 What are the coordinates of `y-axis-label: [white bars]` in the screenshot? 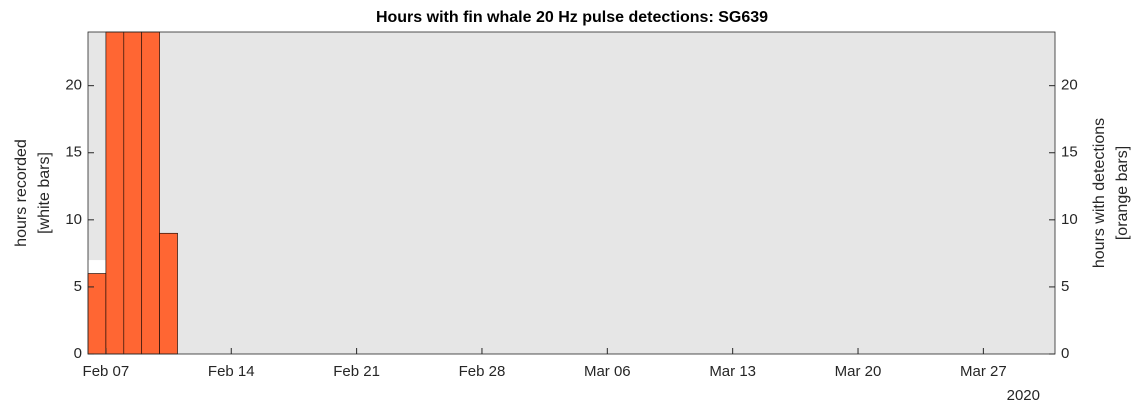 It's located at (44, 193).